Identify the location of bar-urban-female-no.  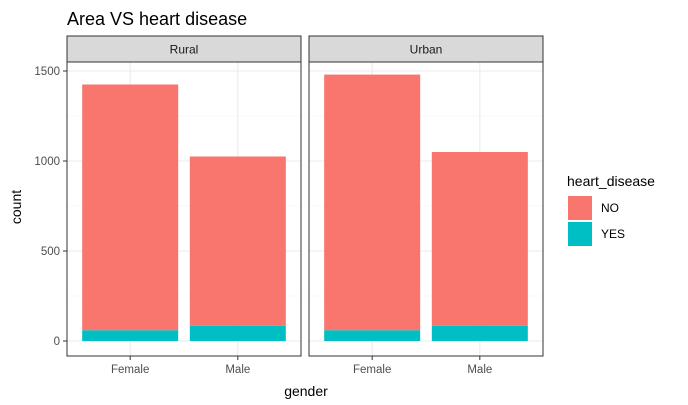
(372, 202).